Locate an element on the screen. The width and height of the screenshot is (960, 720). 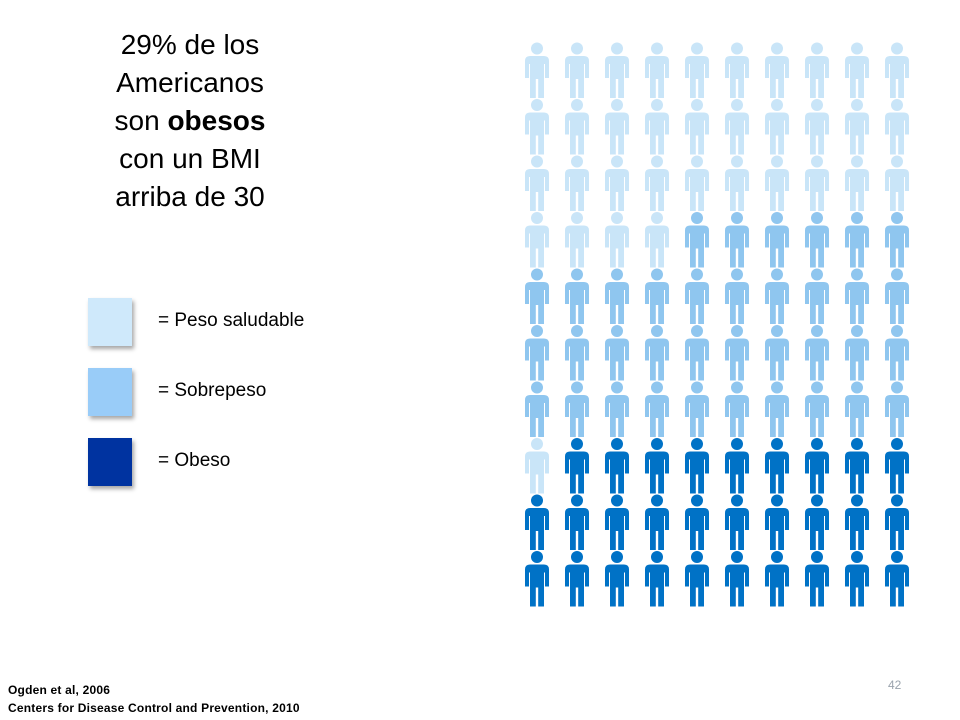
title-line-1: 29% de los is located at coordinates (190, 44).